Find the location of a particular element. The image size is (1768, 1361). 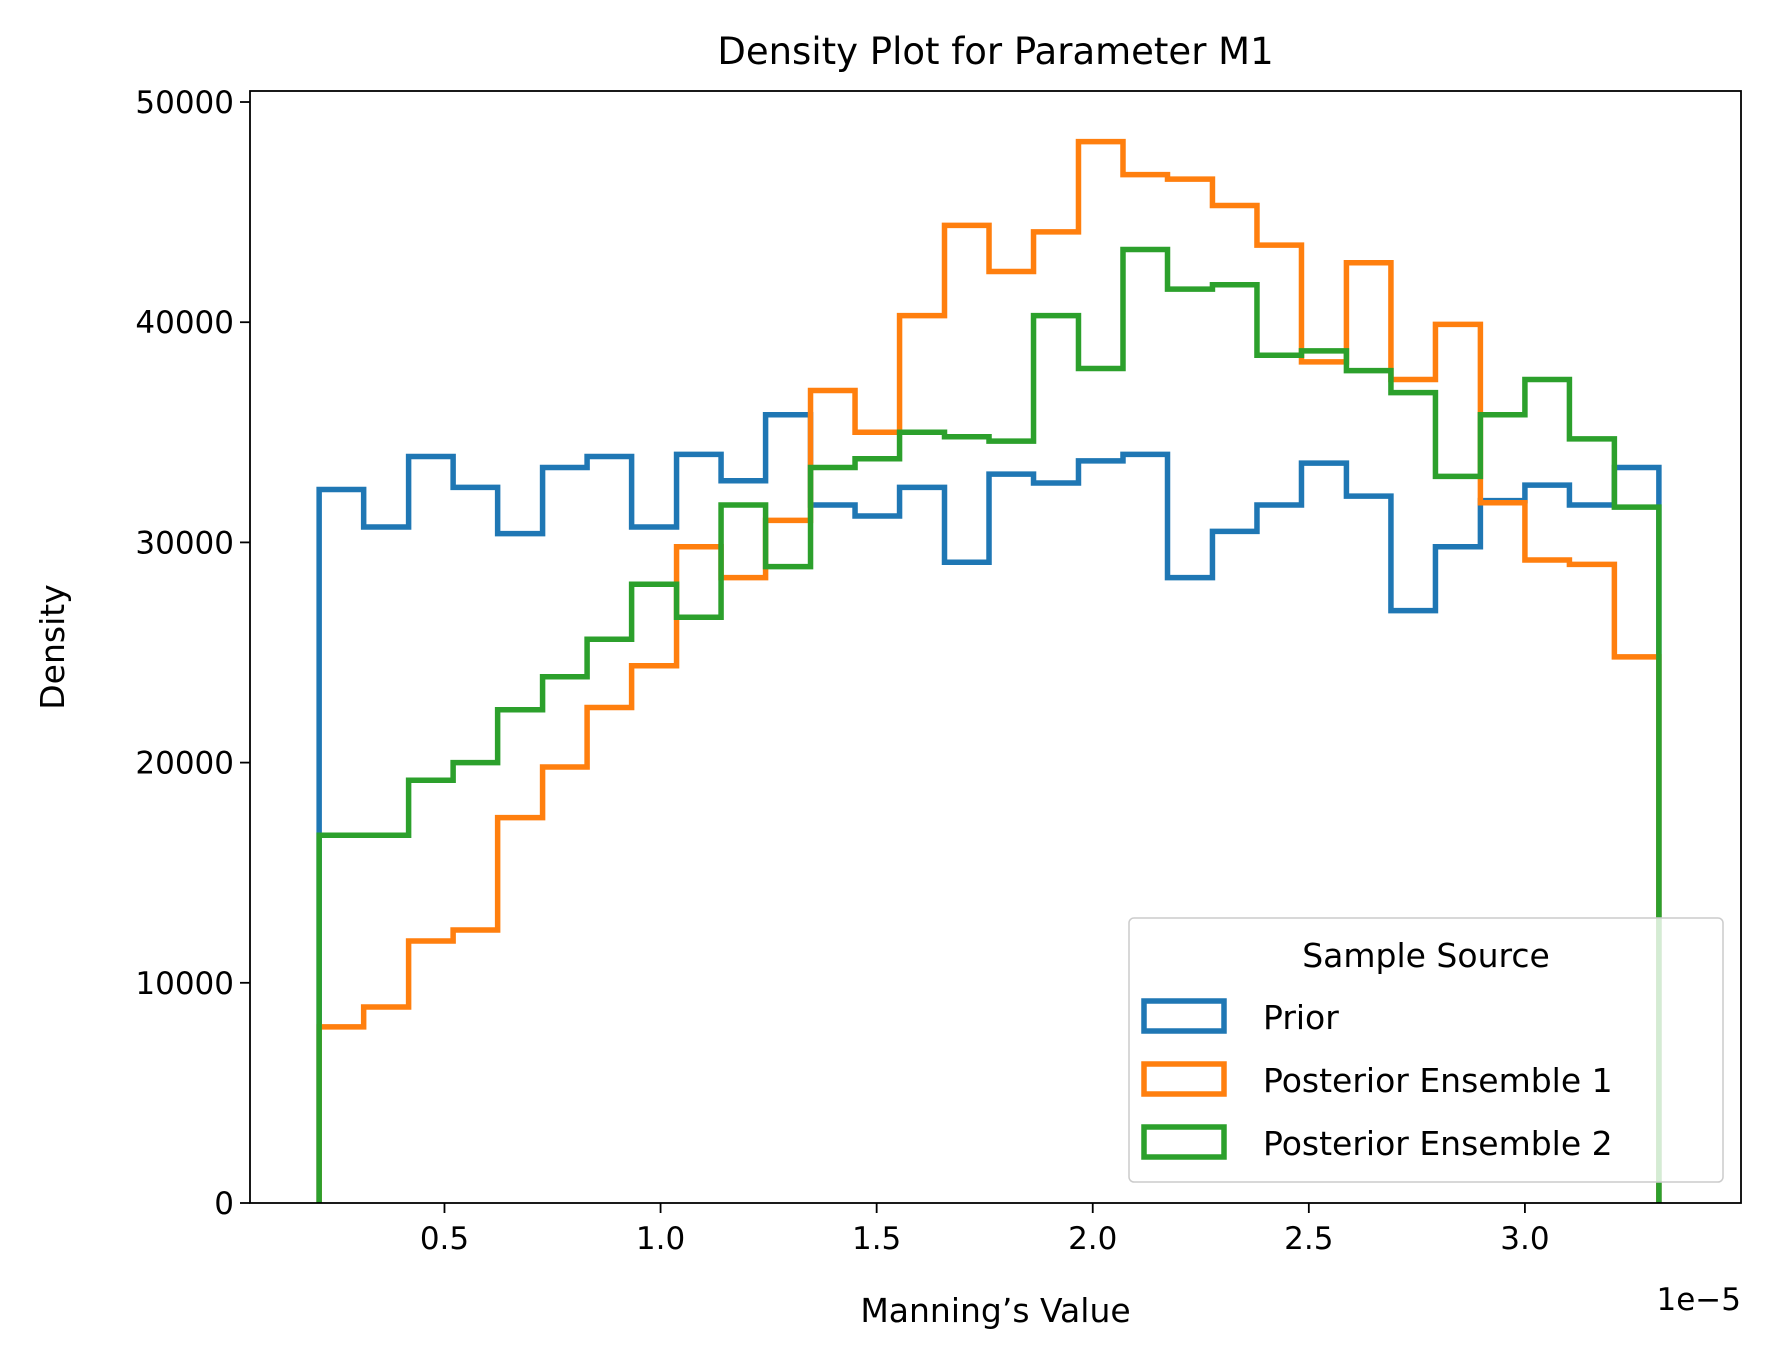

y-tick-label: 0 is located at coordinates (224, 1204).